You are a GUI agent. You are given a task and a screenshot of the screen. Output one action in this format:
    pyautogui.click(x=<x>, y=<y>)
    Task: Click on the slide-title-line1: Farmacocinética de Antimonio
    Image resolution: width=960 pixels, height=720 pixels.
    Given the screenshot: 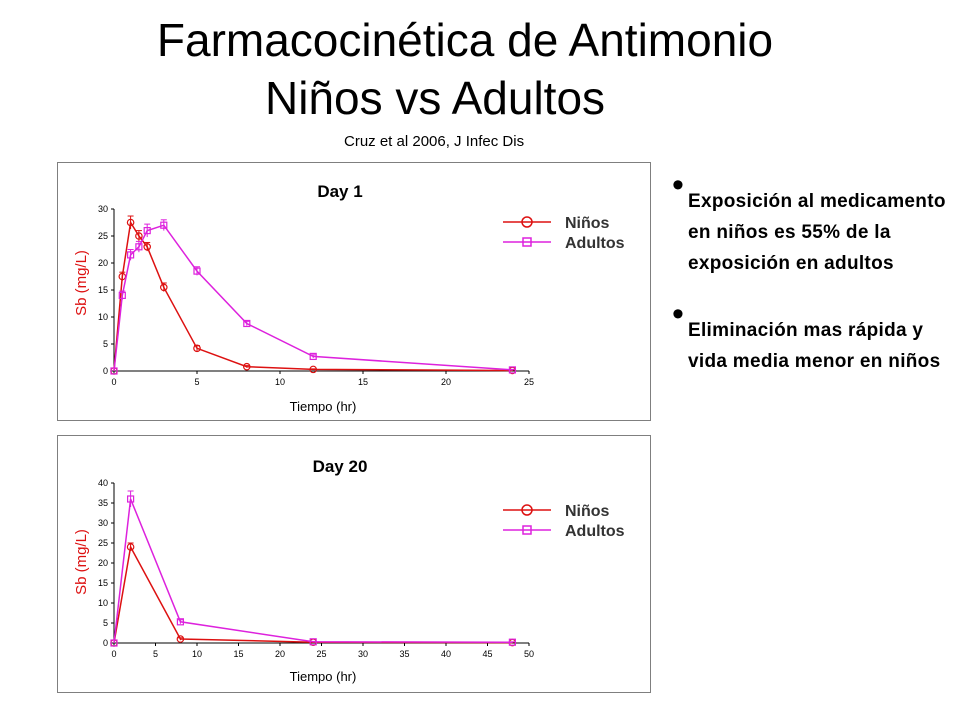 What is the action you would take?
    pyautogui.click(x=465, y=40)
    